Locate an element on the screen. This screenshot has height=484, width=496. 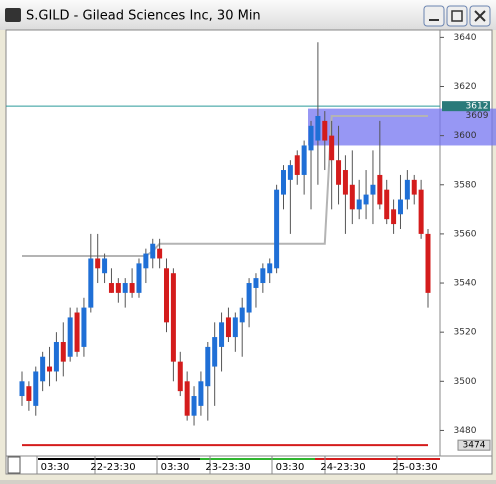
window-title: S.GILD - Gilead Sciences Inc, 30 Min is located at coordinates (143, 16).